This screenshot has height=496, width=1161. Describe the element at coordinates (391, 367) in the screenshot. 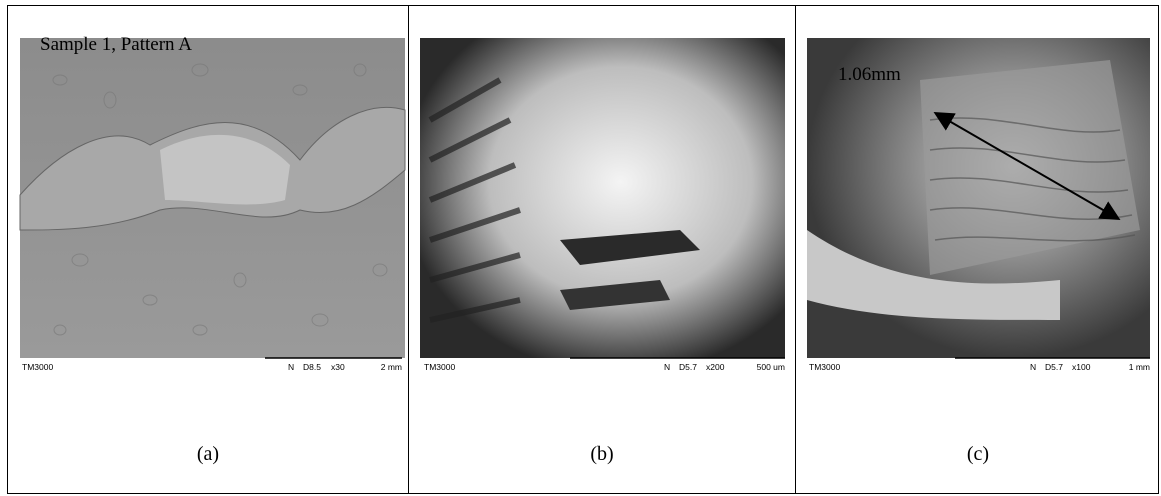

I see `scale-label: 2 mm` at that location.